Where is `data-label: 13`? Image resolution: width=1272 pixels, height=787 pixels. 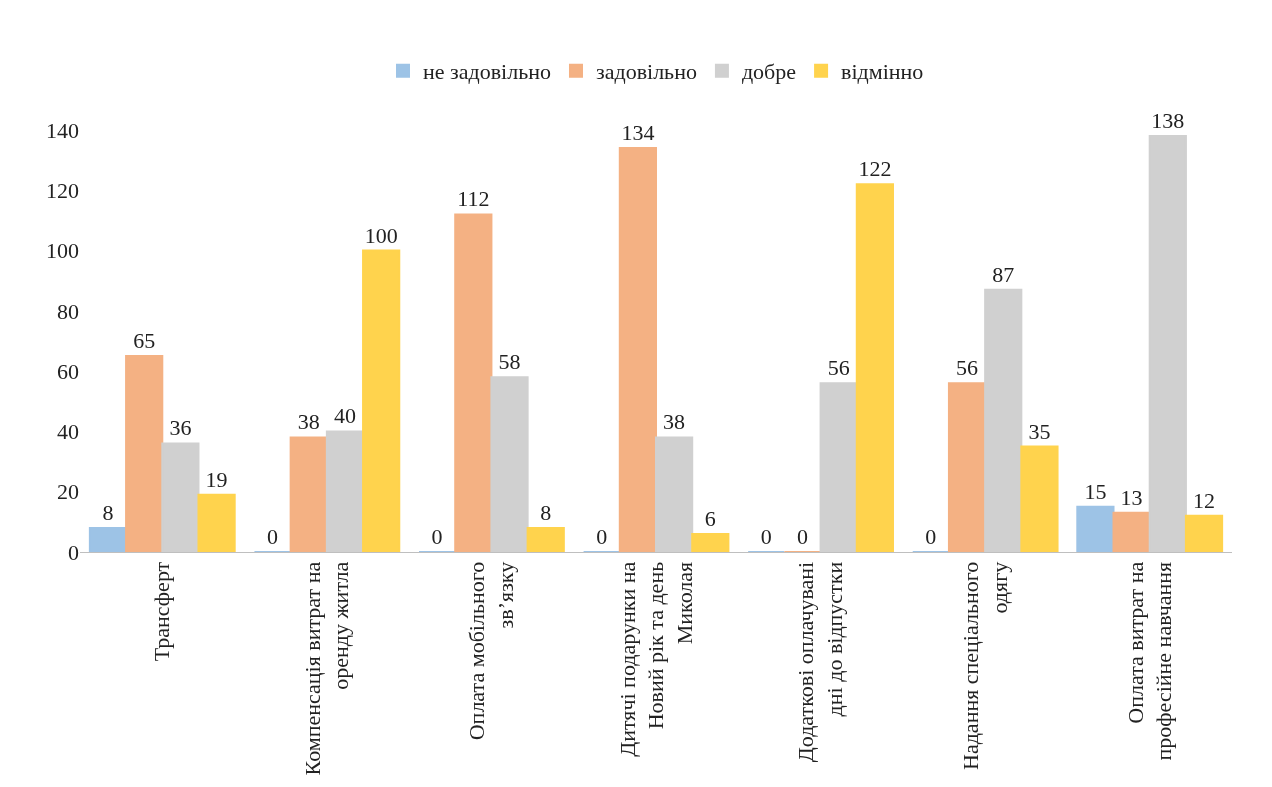 data-label: 13 is located at coordinates (1131, 497).